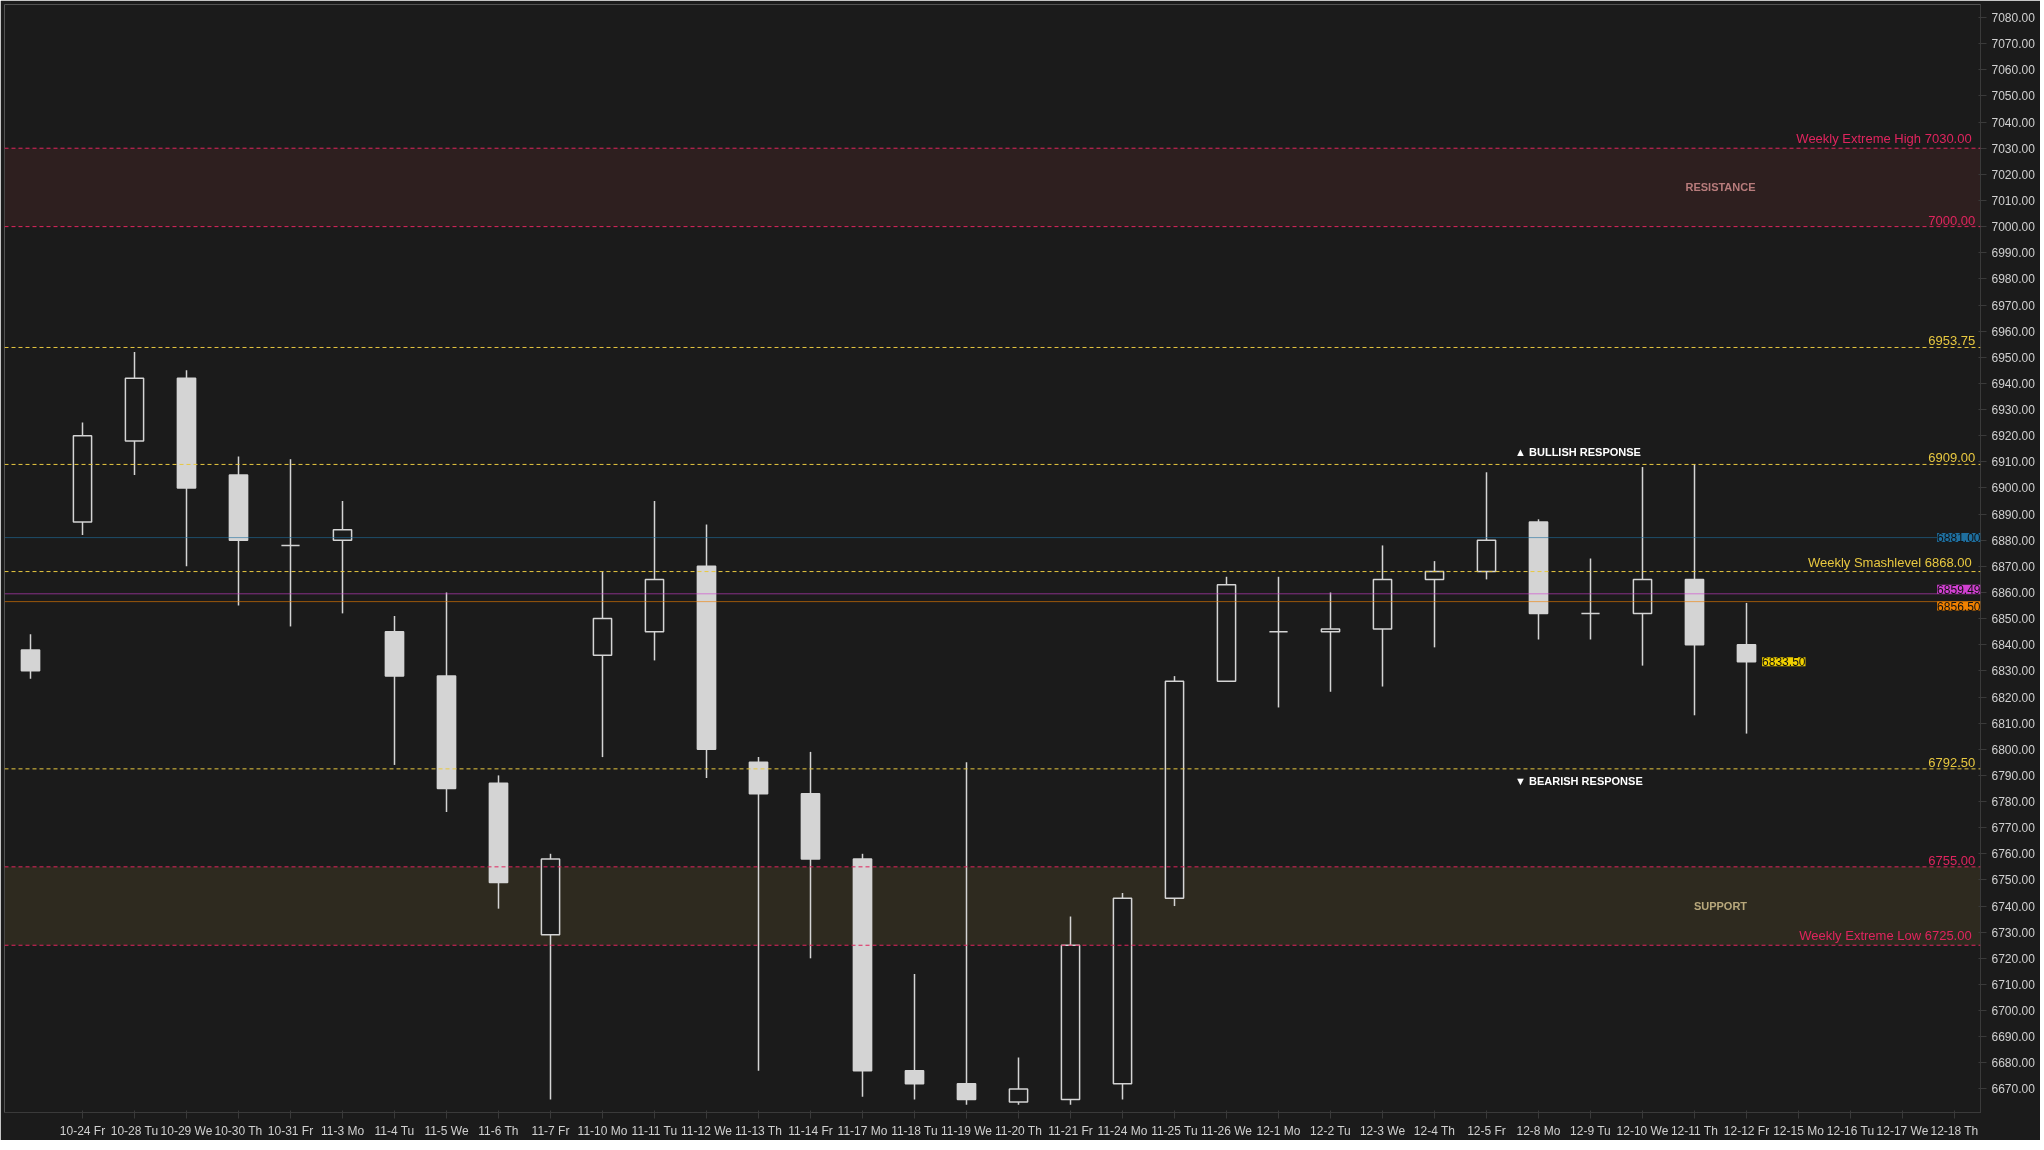 The image size is (2044, 1150). What do you see at coordinates (1579, 780) in the screenshot?
I see `annotation: ▼ BEARISH RESPONSE` at bounding box center [1579, 780].